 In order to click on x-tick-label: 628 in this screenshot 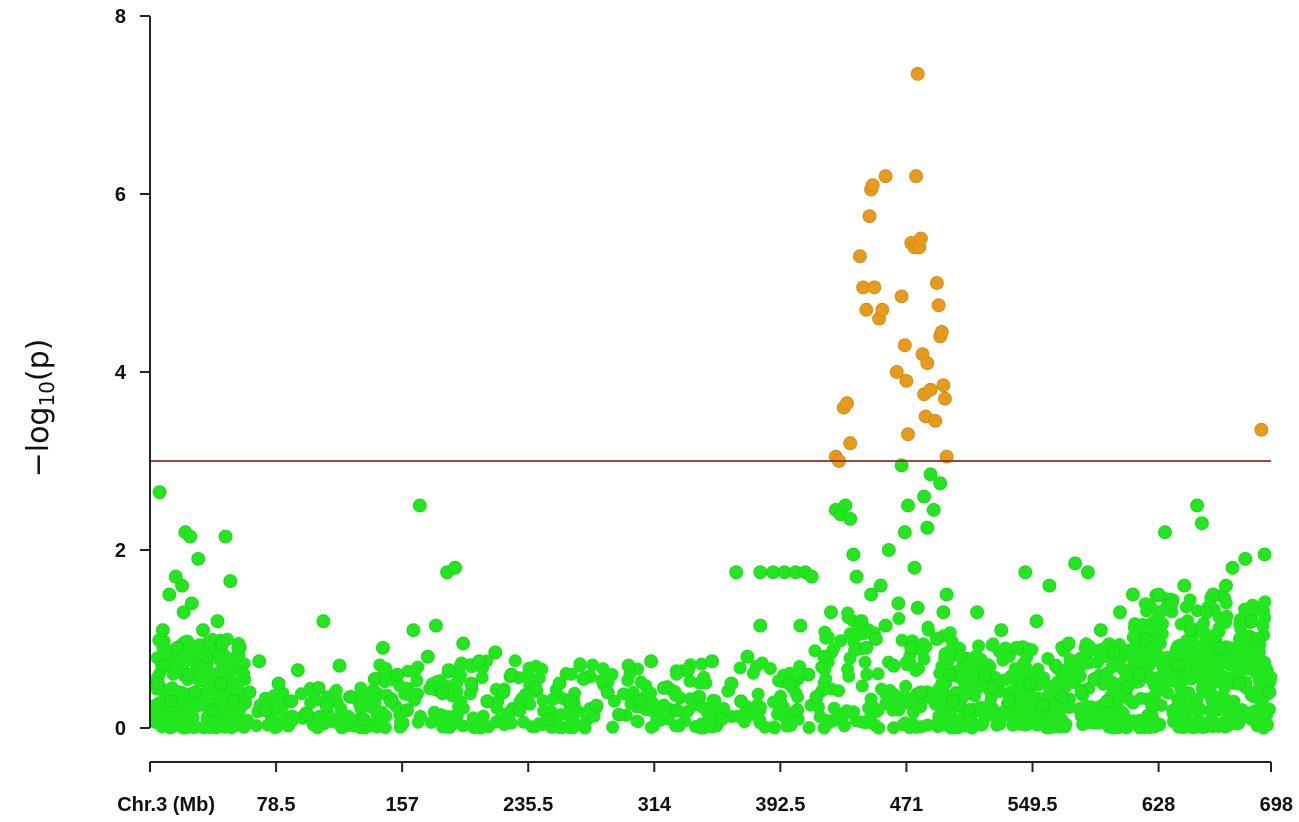, I will do `click(1158, 805)`.